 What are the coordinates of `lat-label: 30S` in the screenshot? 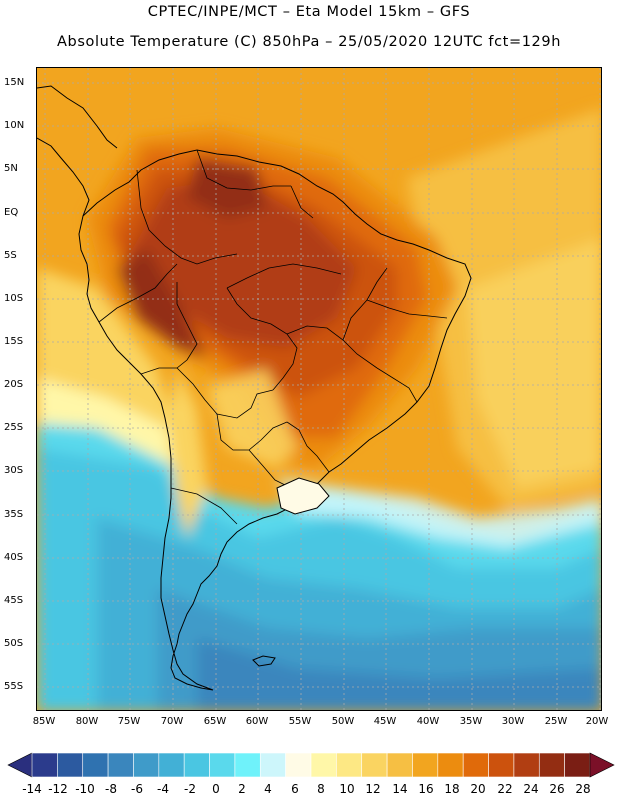 It's located at (14, 470).